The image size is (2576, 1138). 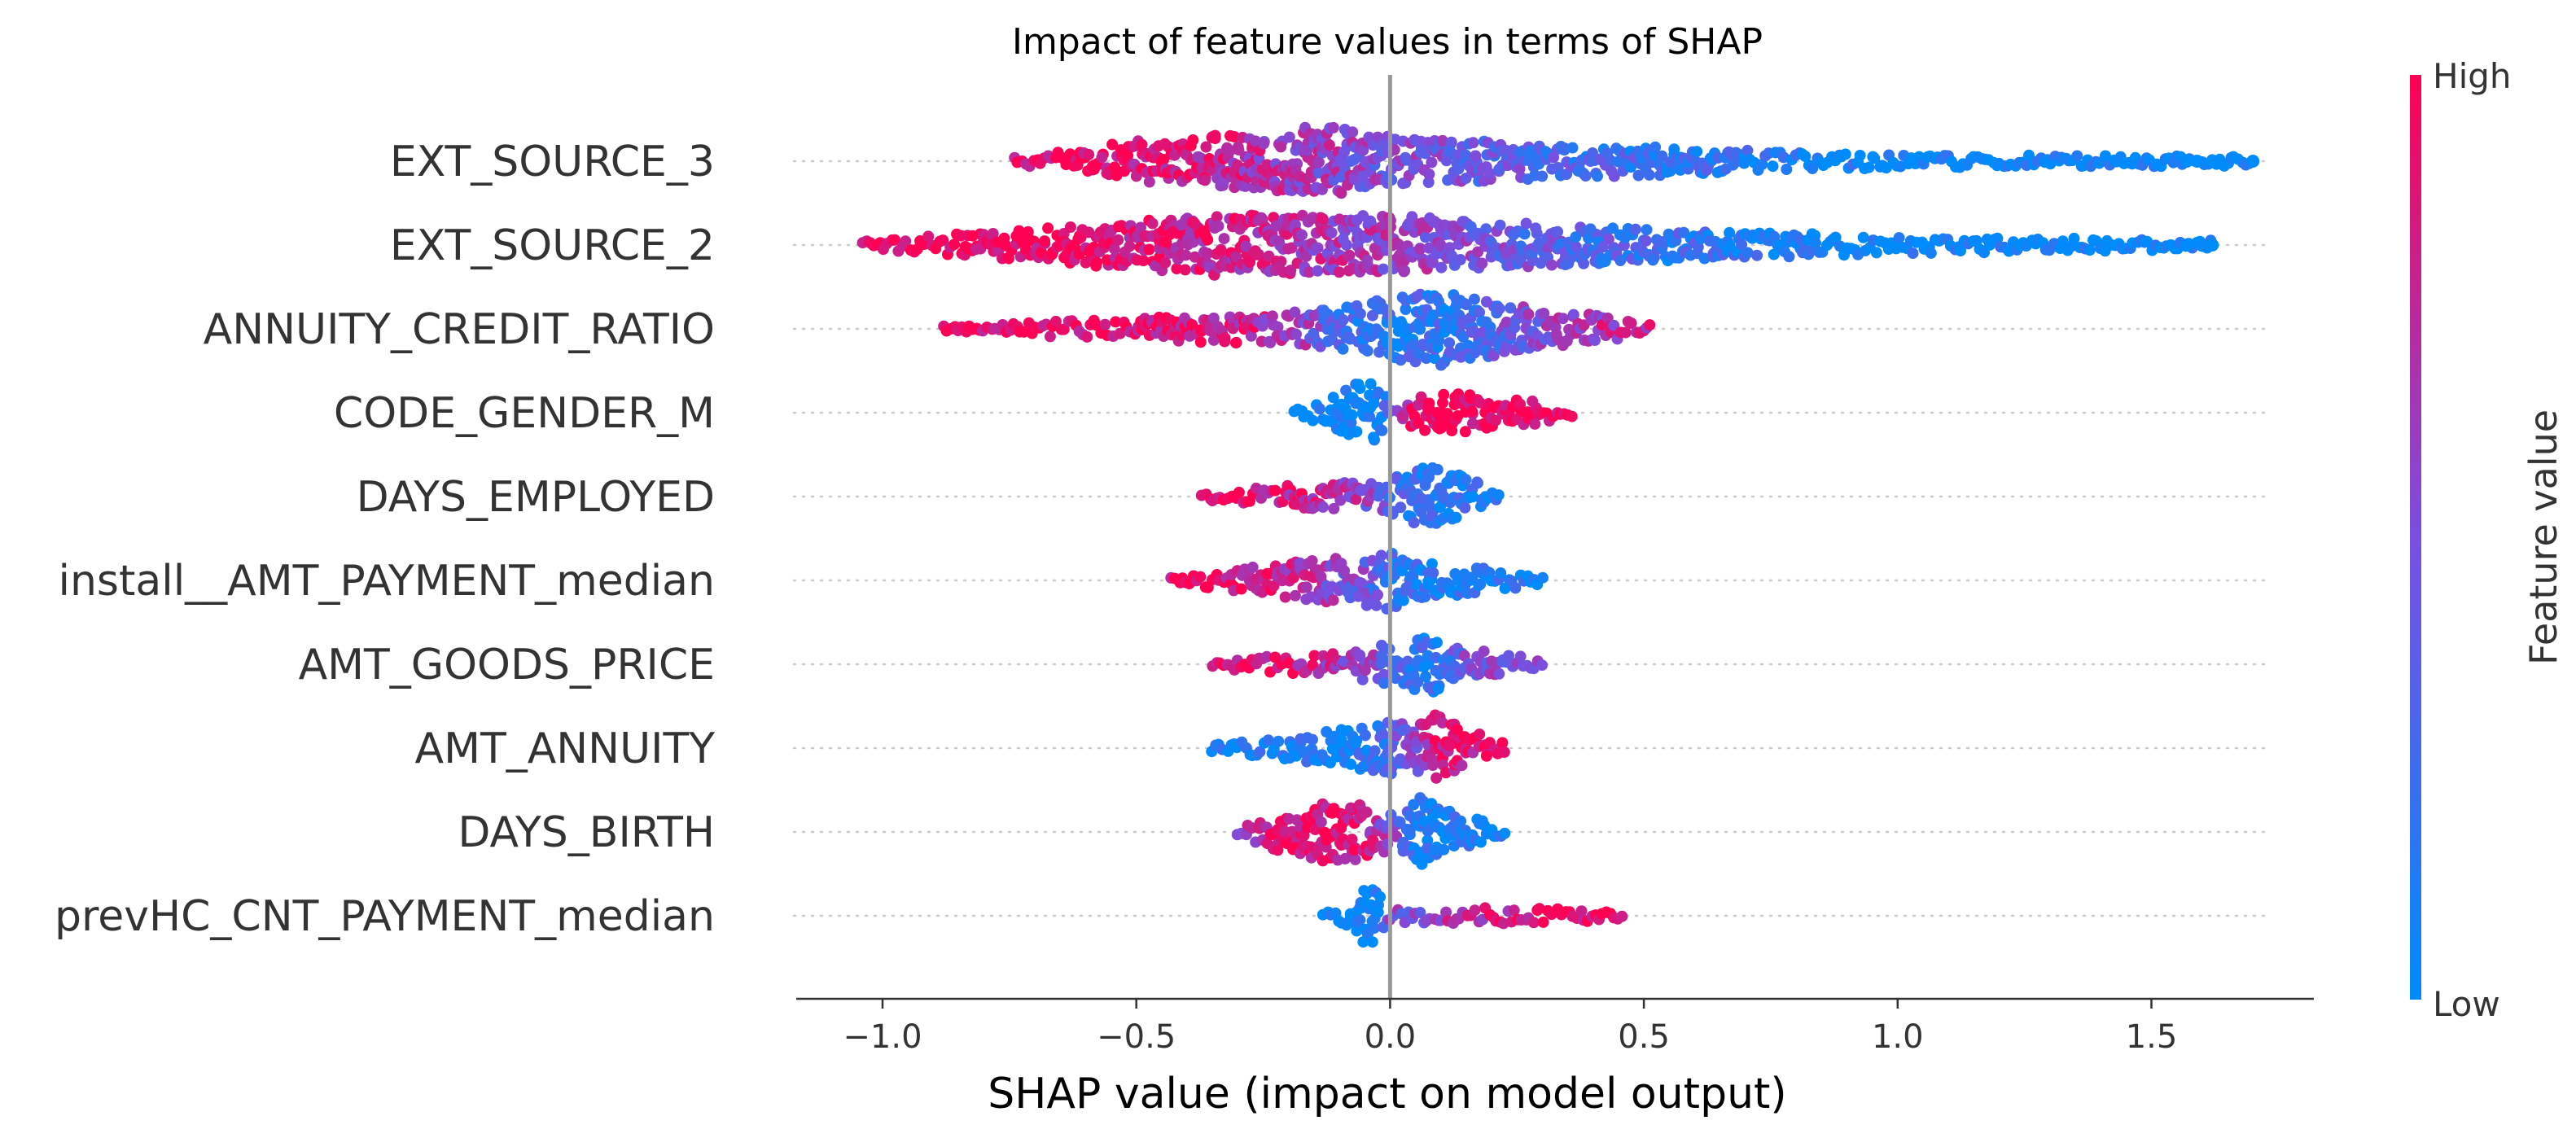 I want to click on feature-label: CODE_GENDER_M, so click(x=524, y=413).